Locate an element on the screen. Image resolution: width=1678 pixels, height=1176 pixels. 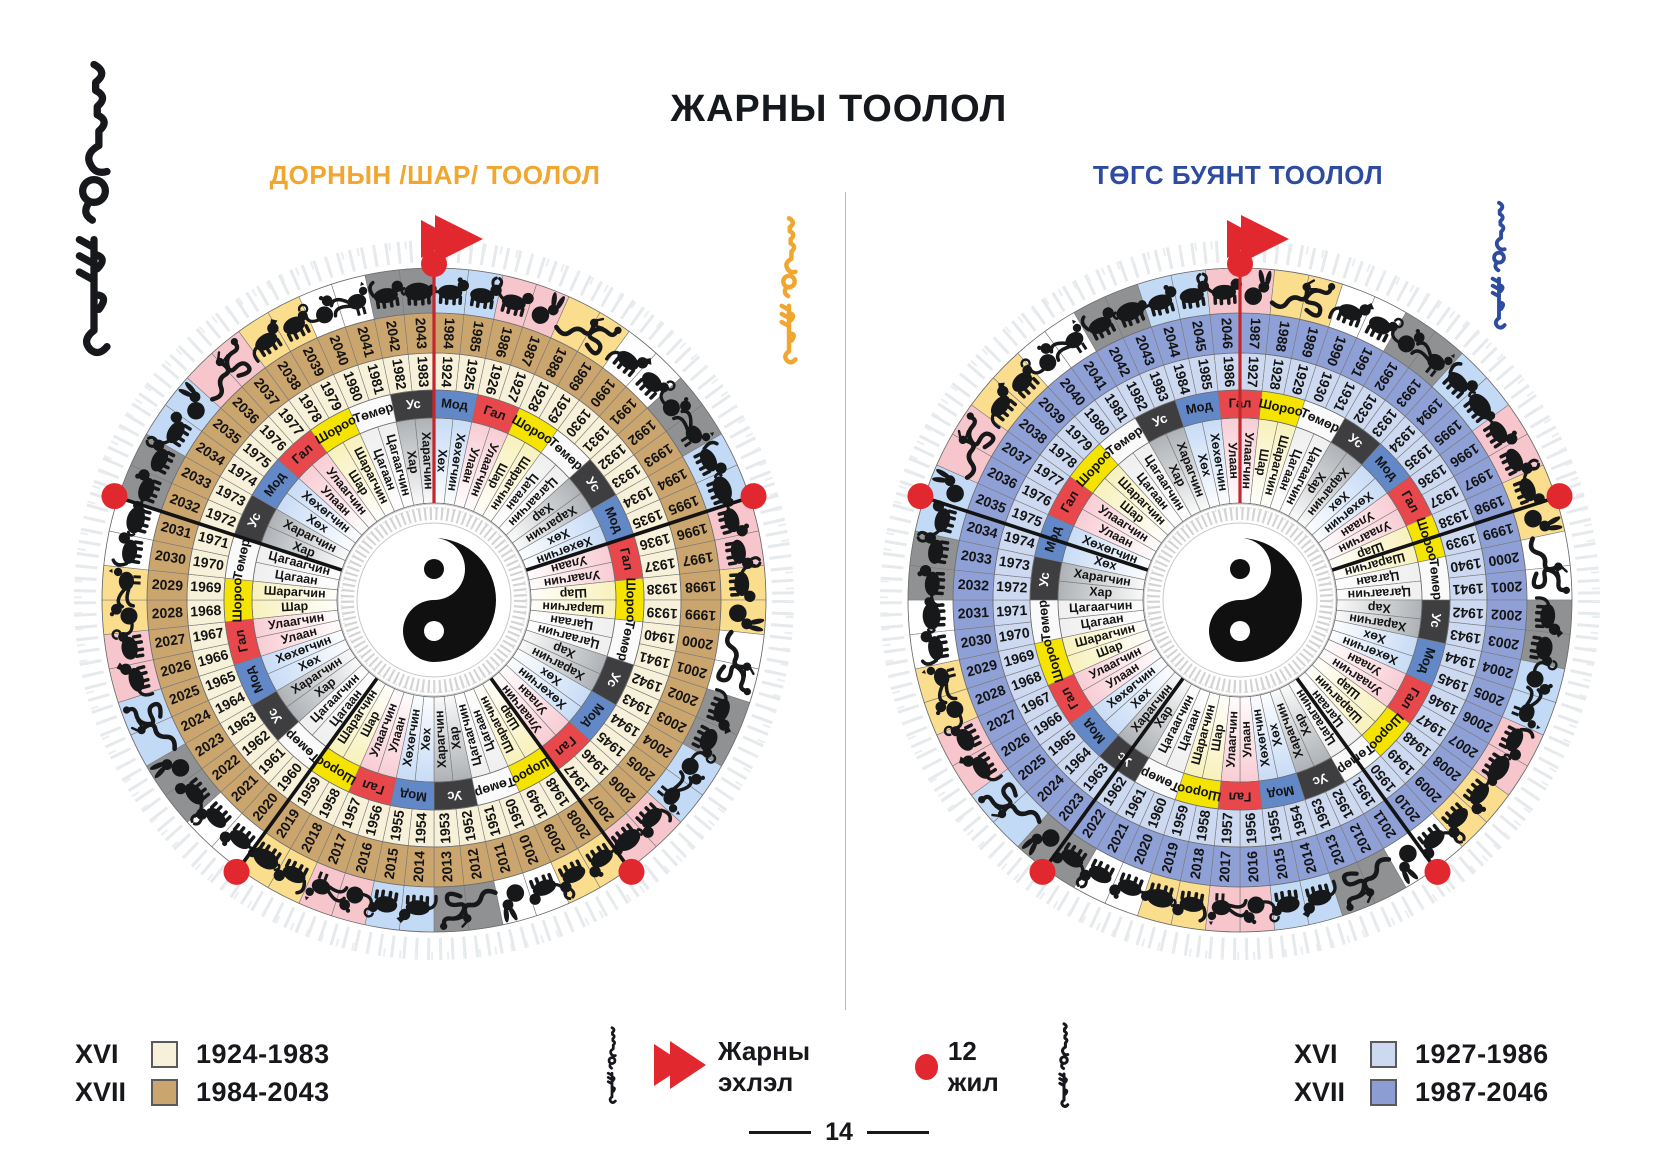
cycle-start-flag is located at coordinates (452, 239).